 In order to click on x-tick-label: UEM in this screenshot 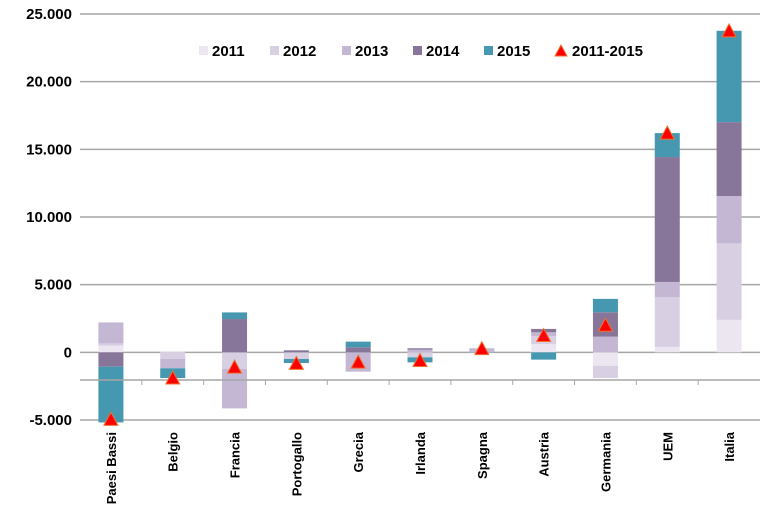, I will do `click(667, 446)`.